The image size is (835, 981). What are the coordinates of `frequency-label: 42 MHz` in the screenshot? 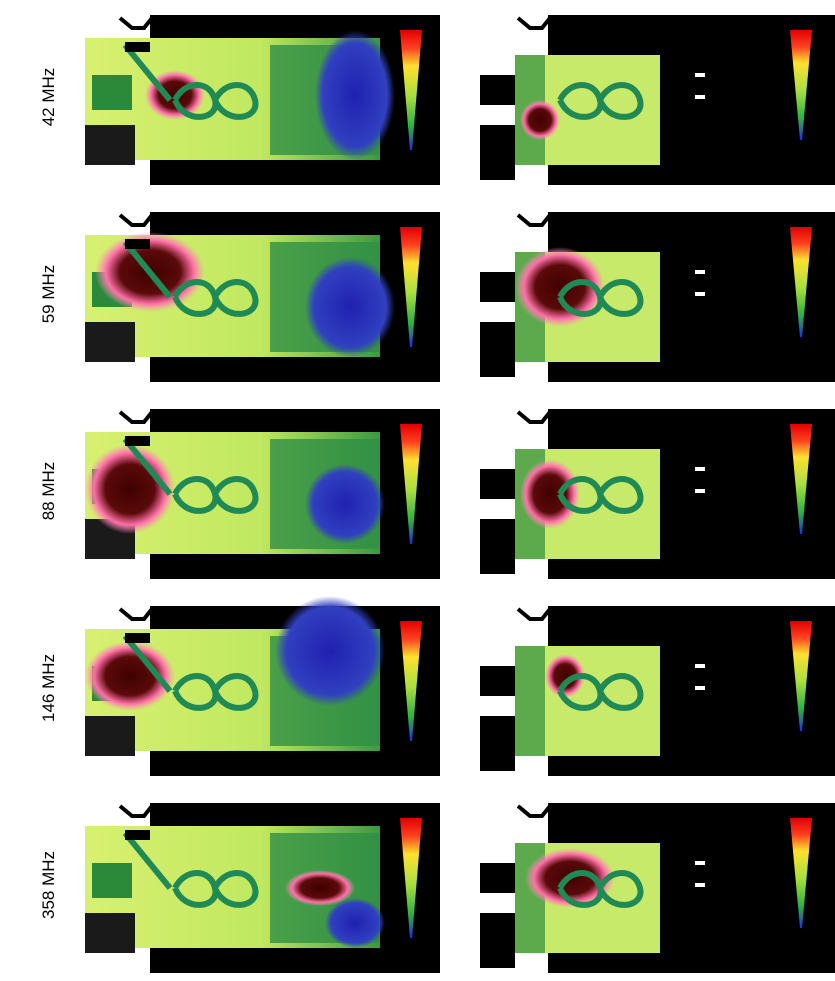 It's located at (48, 97).